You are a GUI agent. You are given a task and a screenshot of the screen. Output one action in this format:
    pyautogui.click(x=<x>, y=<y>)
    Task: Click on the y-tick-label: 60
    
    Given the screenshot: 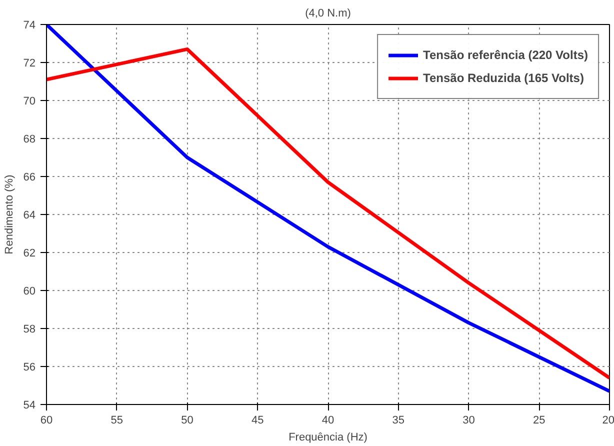 What is the action you would take?
    pyautogui.click(x=29, y=292)
    